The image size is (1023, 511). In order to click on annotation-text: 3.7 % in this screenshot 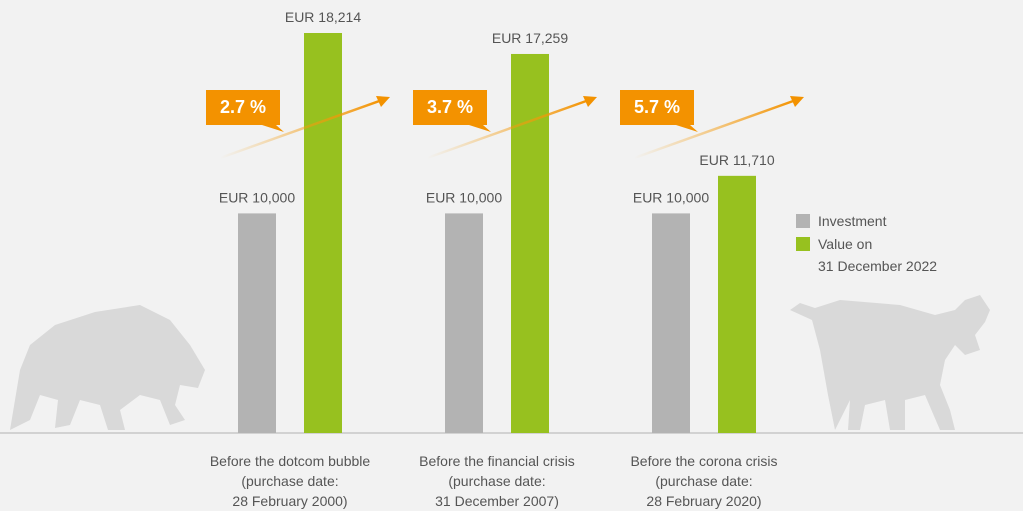, I will do `click(450, 107)`.